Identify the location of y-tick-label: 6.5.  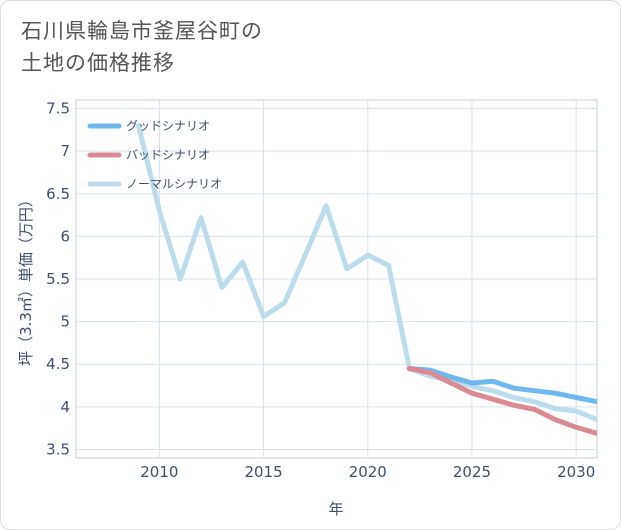
(58, 194).